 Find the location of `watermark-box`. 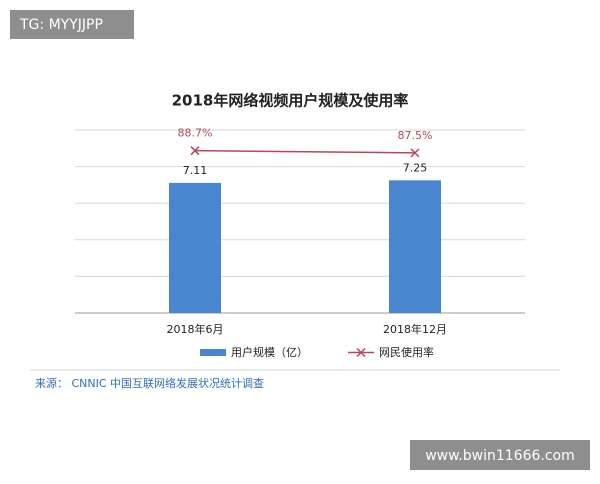

watermark-box is located at coordinates (72, 24).